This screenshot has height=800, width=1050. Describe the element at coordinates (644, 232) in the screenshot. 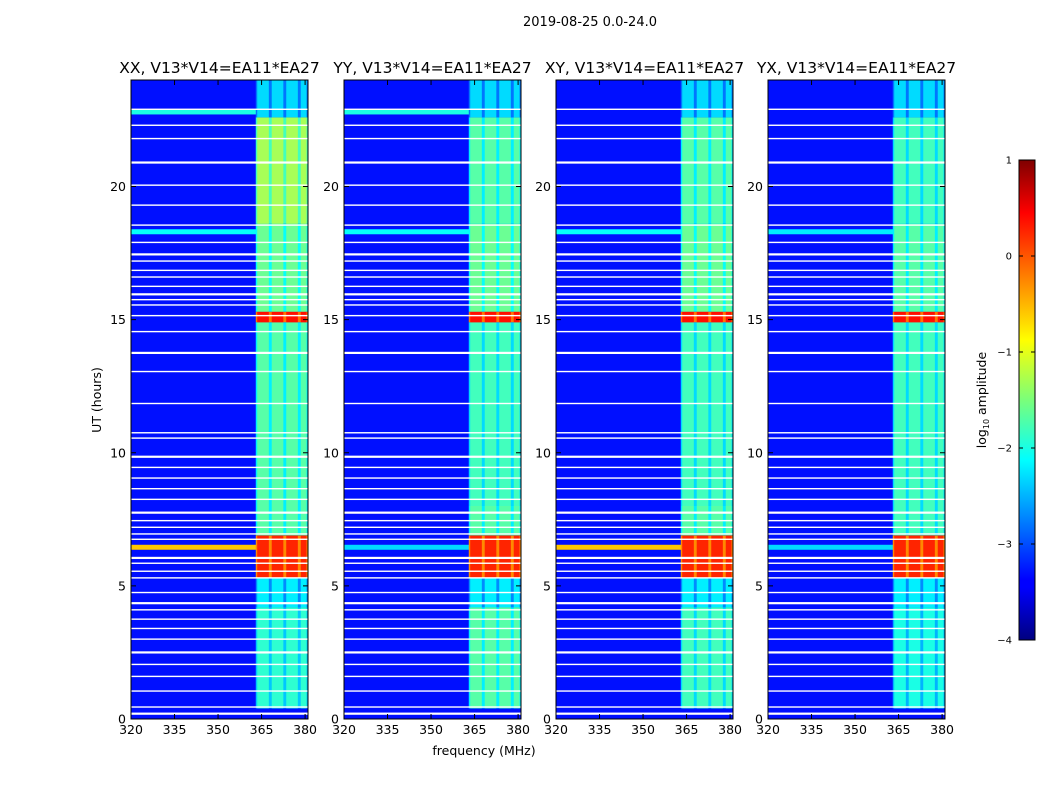

I see `wideband-feature` at that location.